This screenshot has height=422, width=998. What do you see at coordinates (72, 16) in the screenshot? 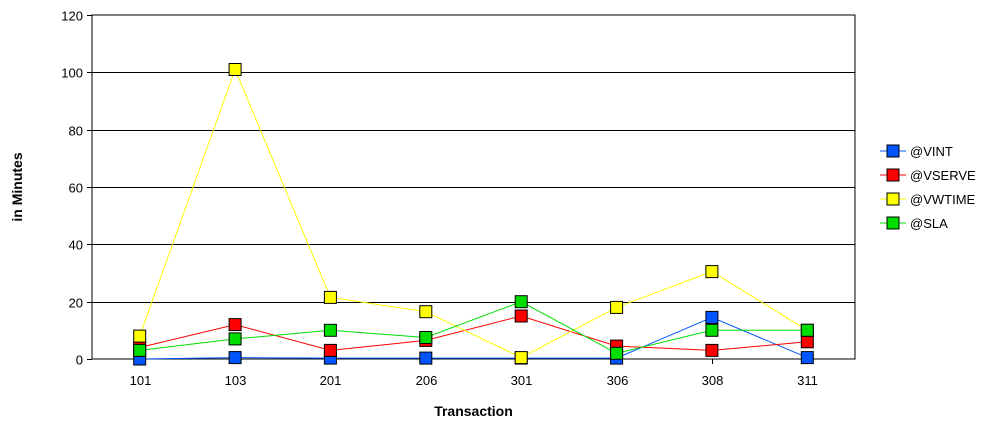
I see `y-tick-label: 120` at bounding box center [72, 16].